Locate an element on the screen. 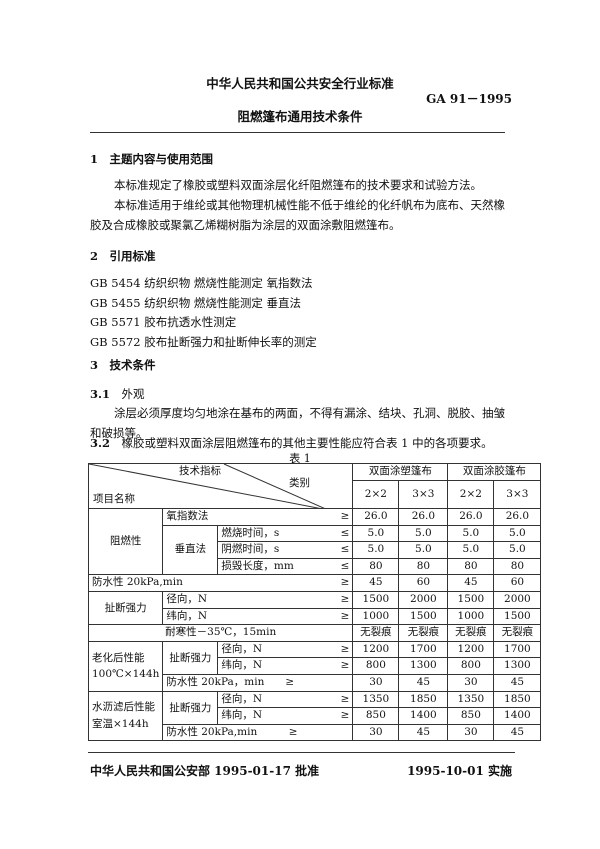 This screenshot has width=600, height=849. table-row: 防水性 20kPa,min ≥ 45 60 45 60 is located at coordinates (314, 583).